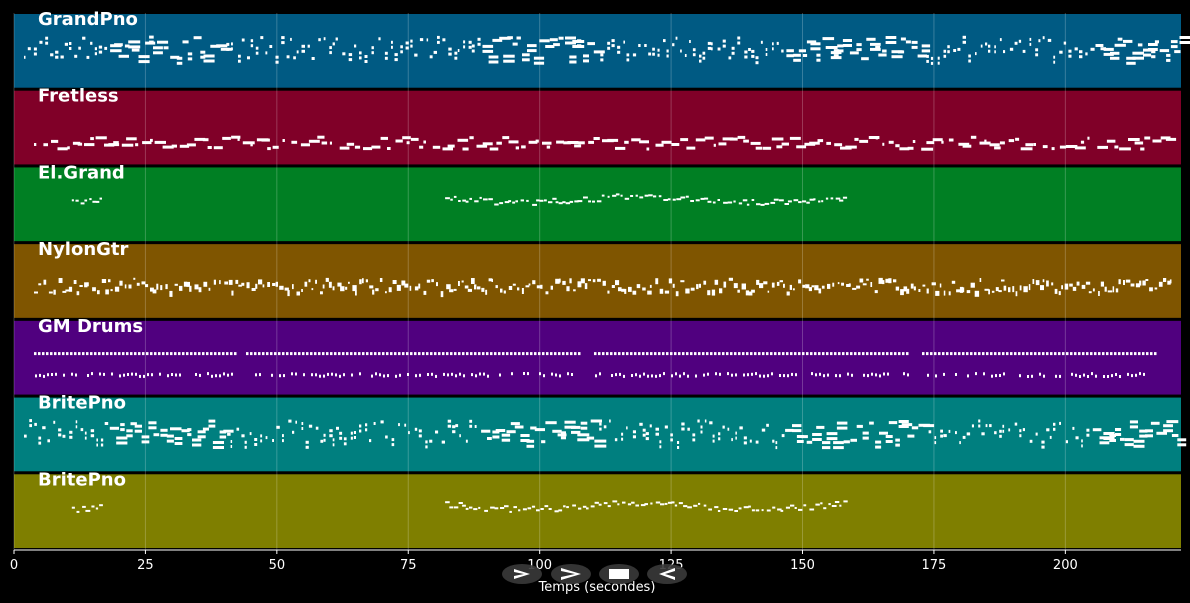 This screenshot has width=1190, height=603. I want to click on play-icon, so click(522, 574).